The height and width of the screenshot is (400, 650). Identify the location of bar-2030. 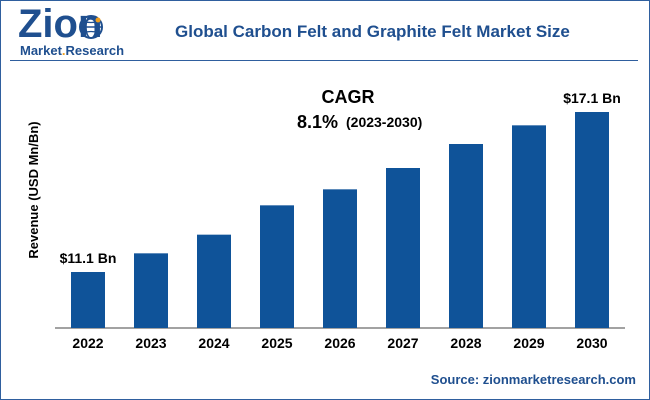
(592, 220).